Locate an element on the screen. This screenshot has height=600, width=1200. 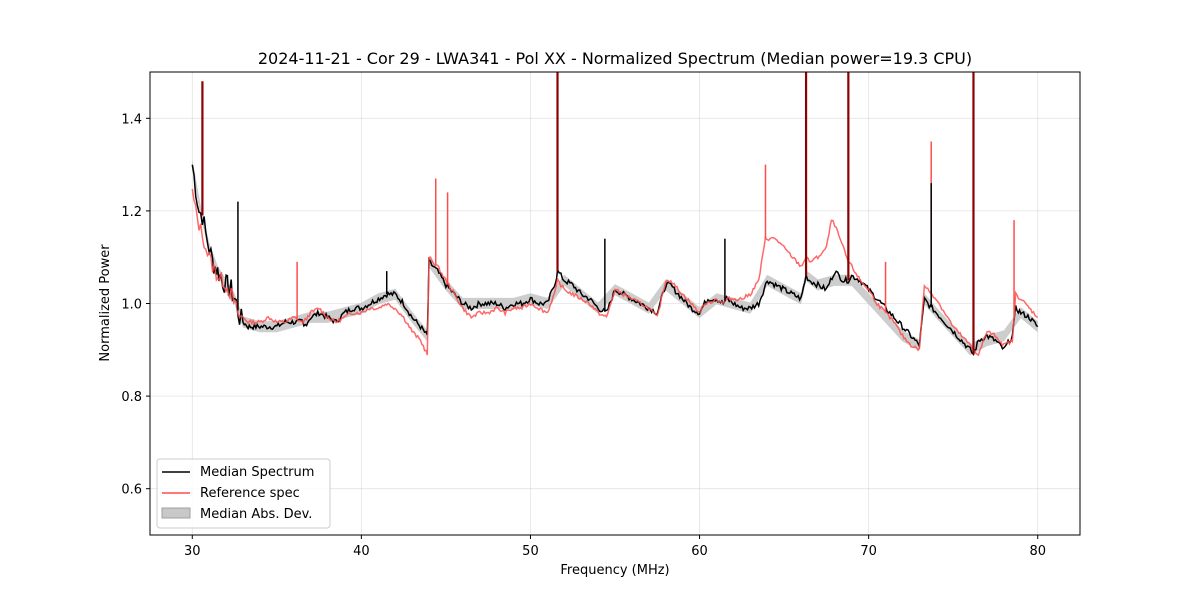
y-axis-label: Normalized Power is located at coordinates (105, 303).